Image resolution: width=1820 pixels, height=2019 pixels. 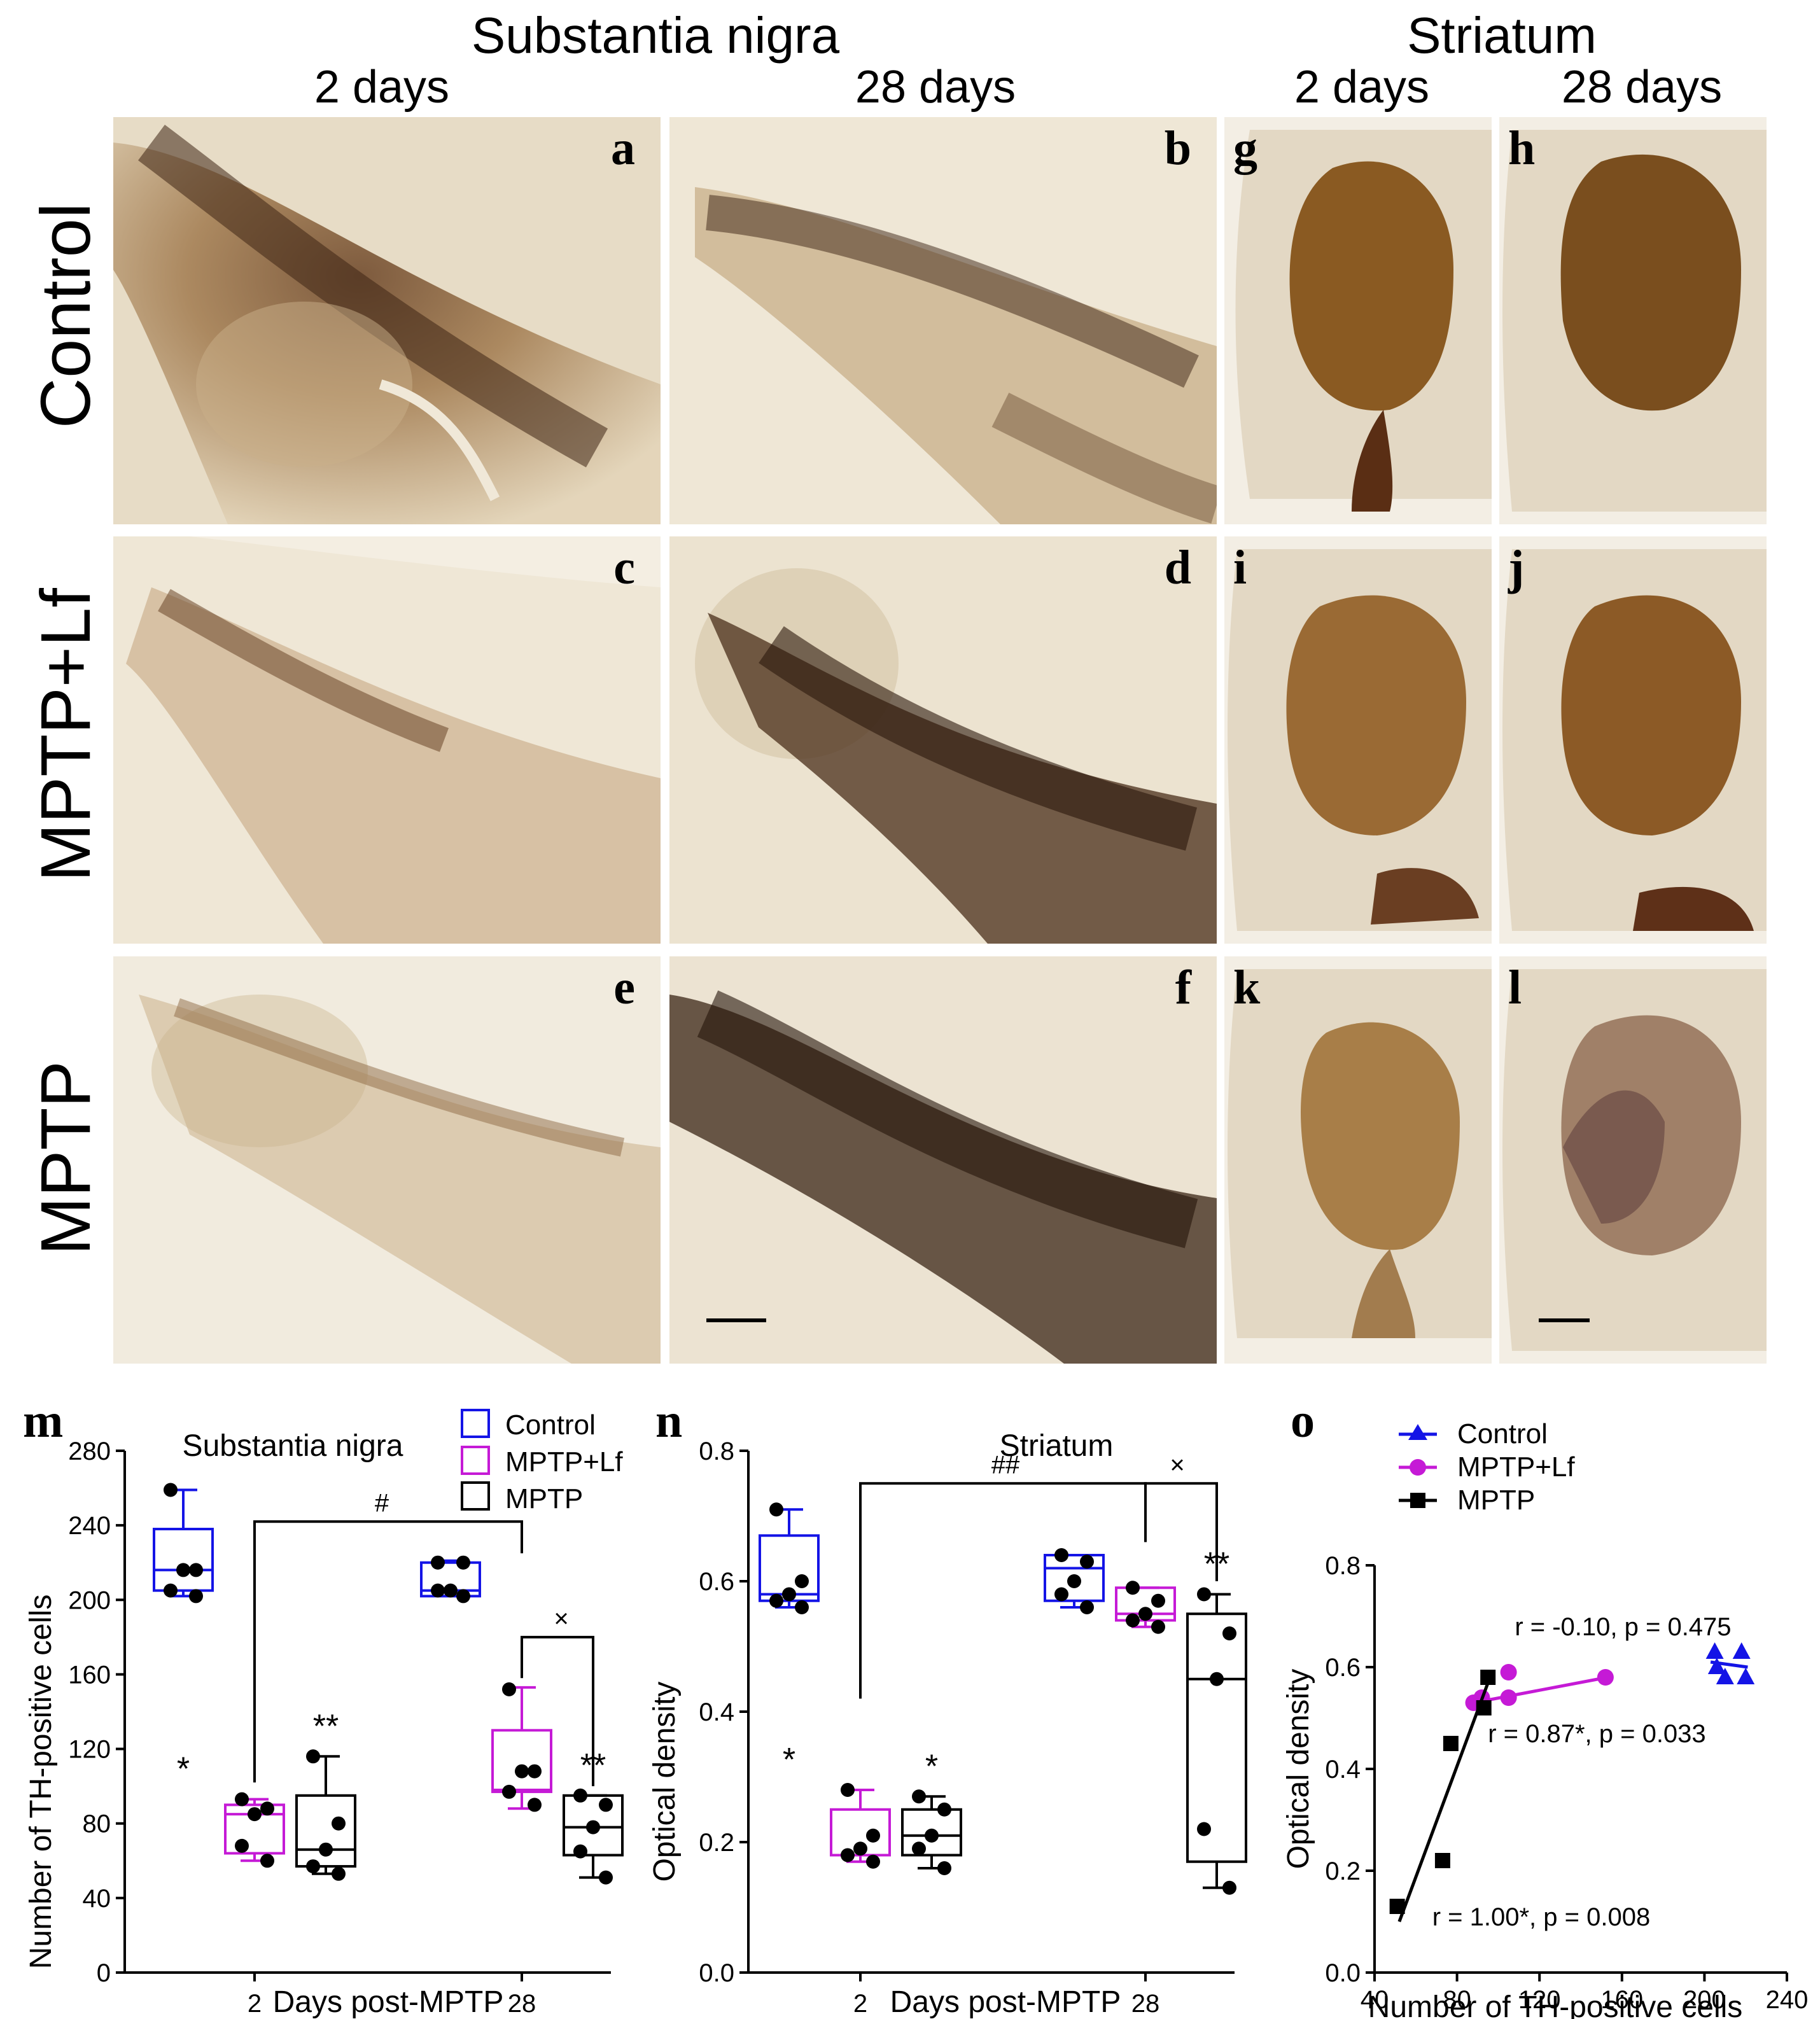 I want to click on sn-stain-e, so click(x=387, y=1160).